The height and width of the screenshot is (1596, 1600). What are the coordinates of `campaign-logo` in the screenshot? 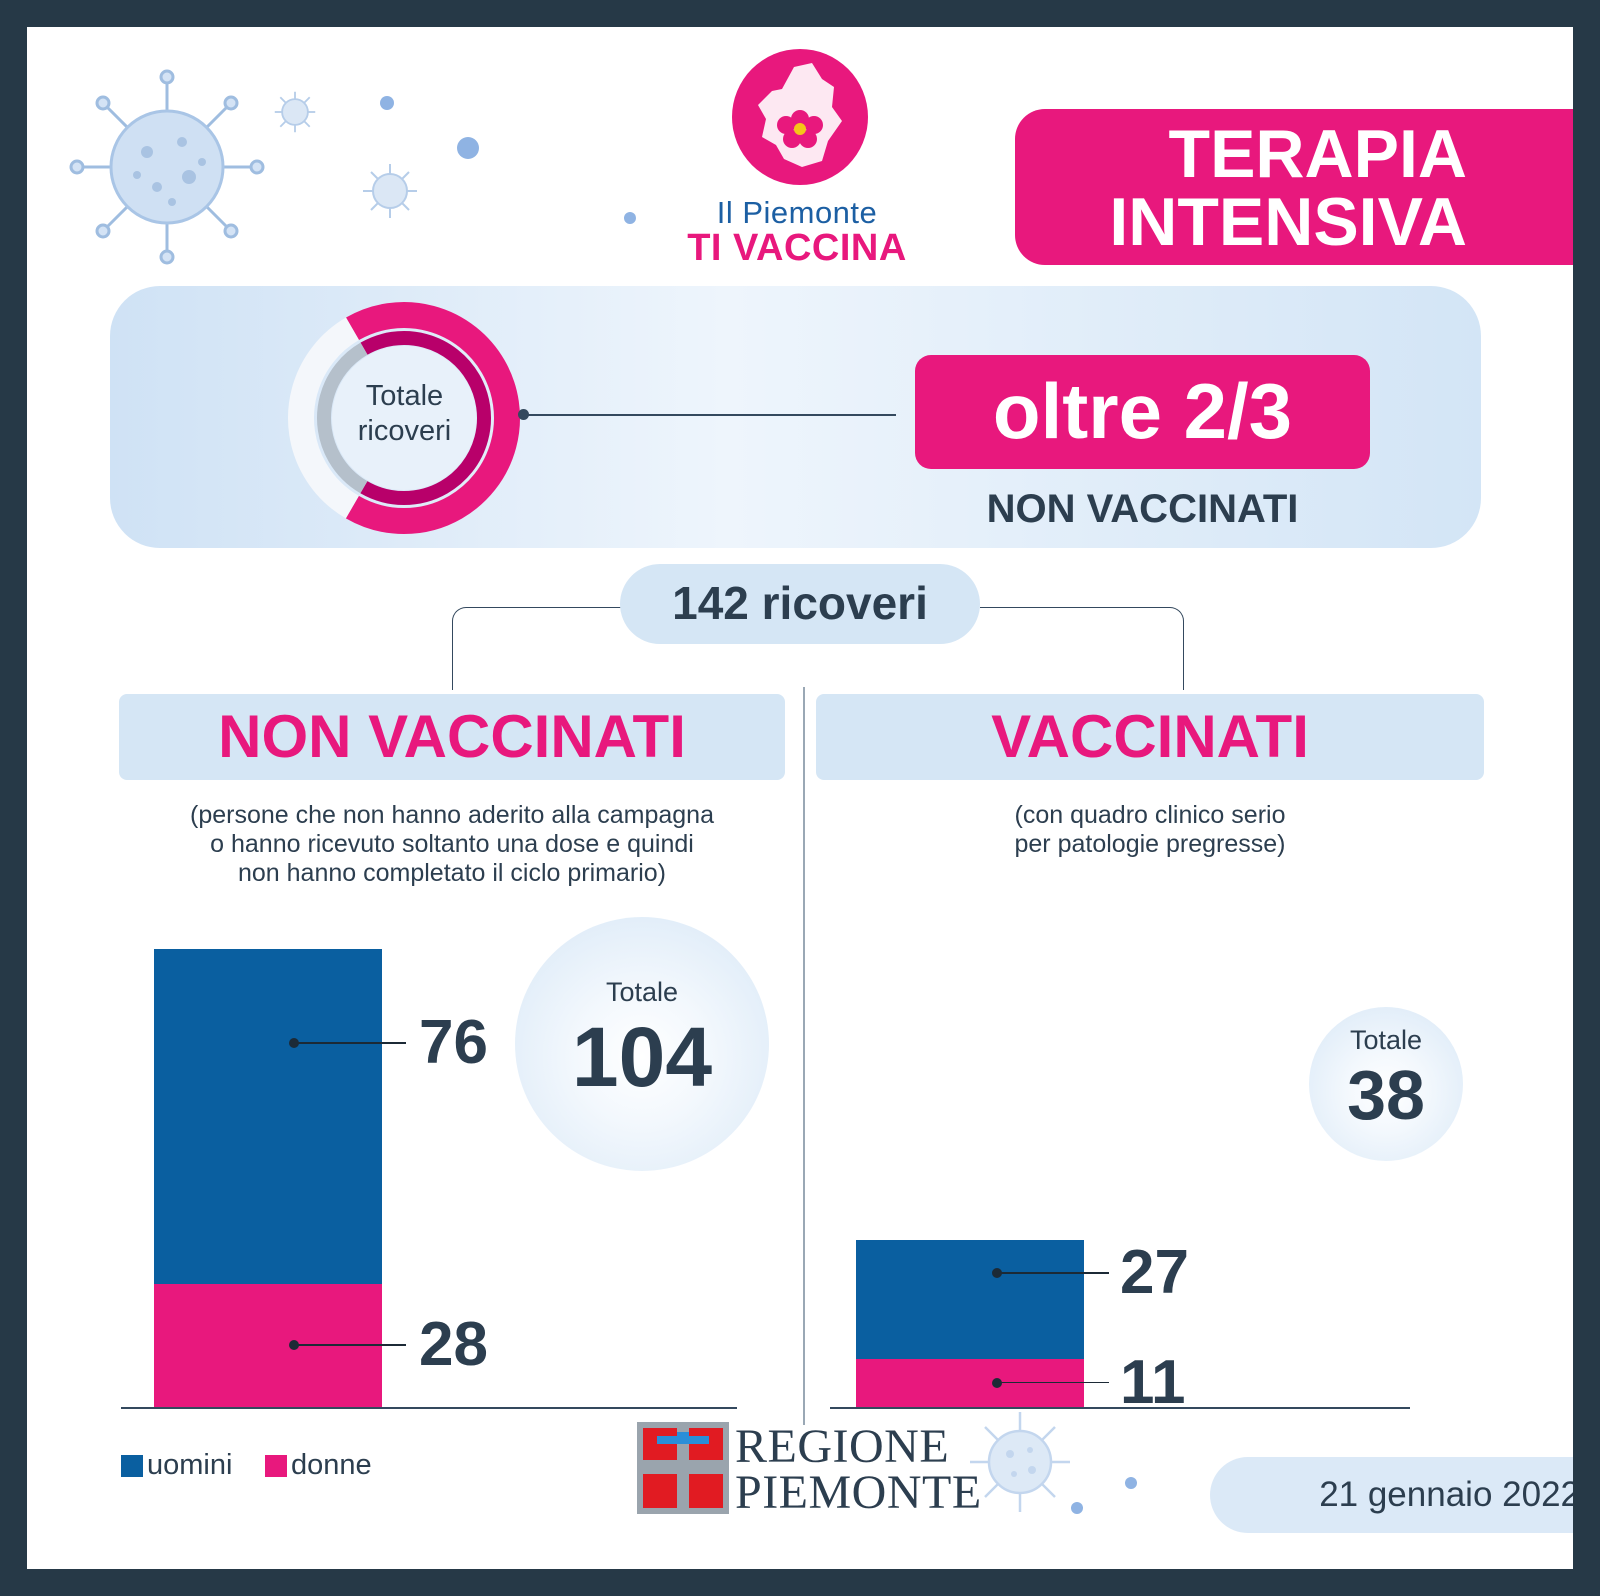 It's located at (800, 117).